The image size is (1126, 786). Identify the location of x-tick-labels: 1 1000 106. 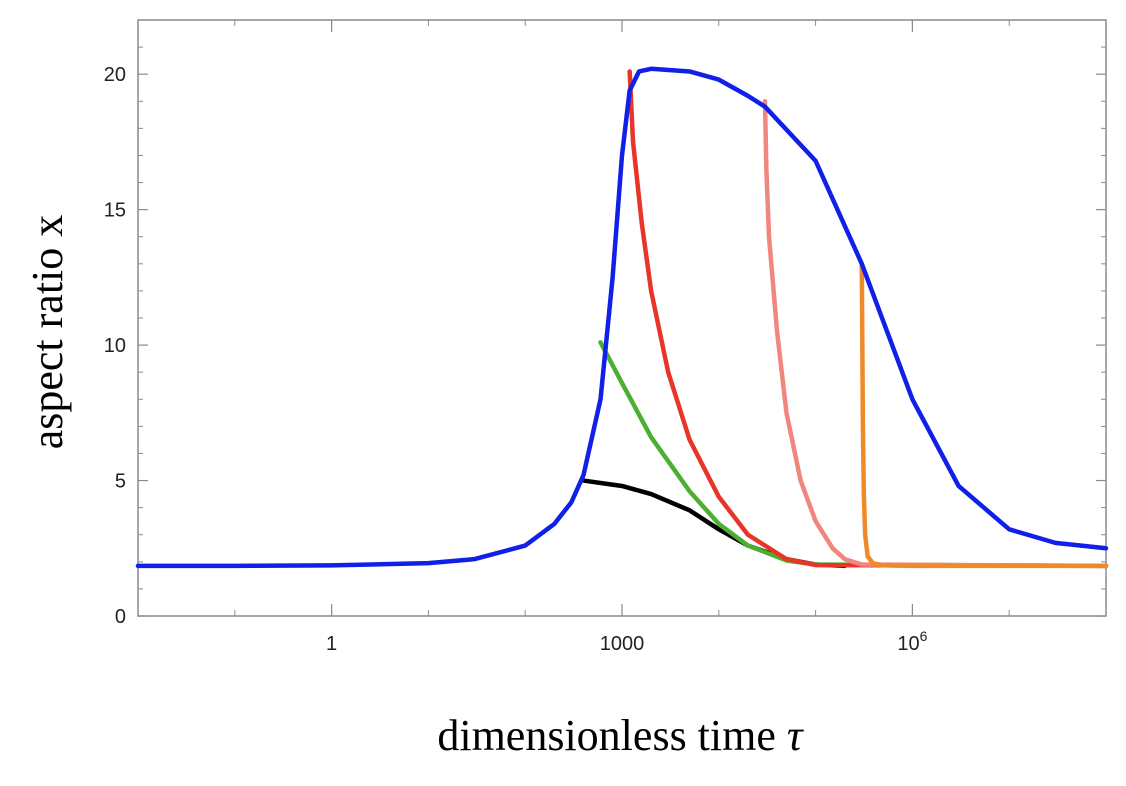
(627, 641).